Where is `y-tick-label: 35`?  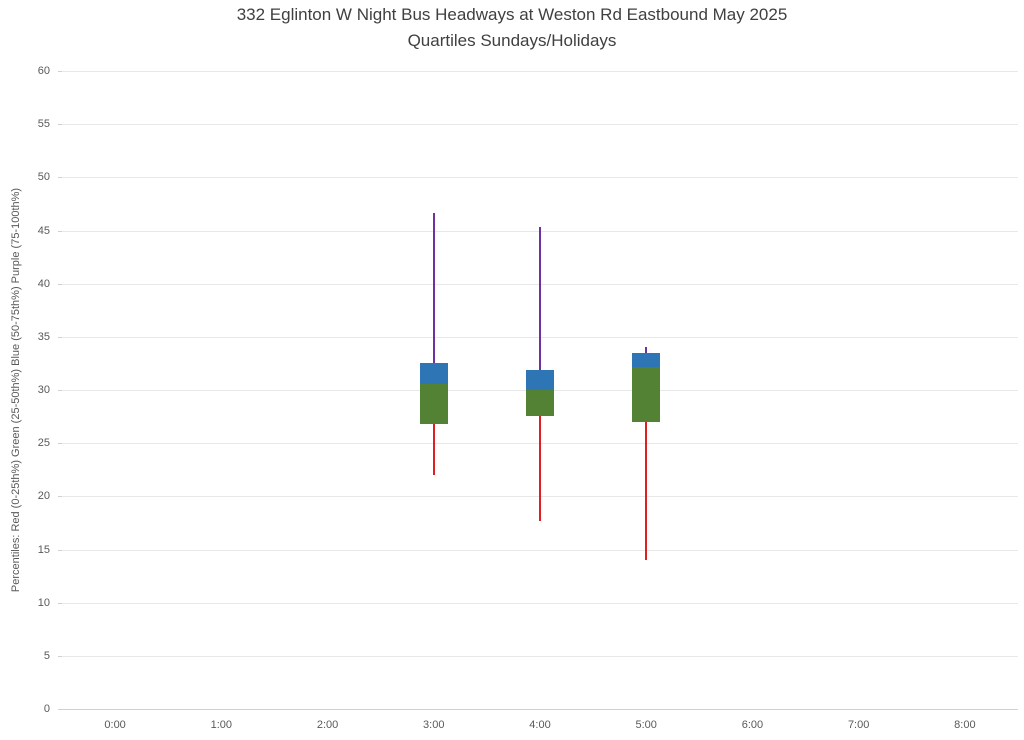 y-tick-label: 35 is located at coordinates (43, 336).